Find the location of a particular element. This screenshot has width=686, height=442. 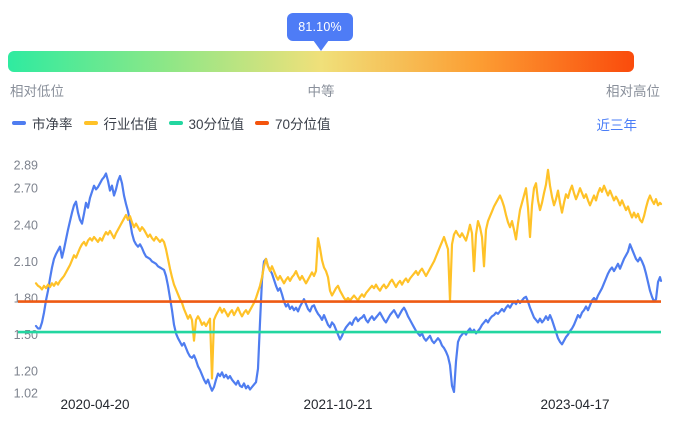

percentile-value: 81.10% is located at coordinates (320, 27).